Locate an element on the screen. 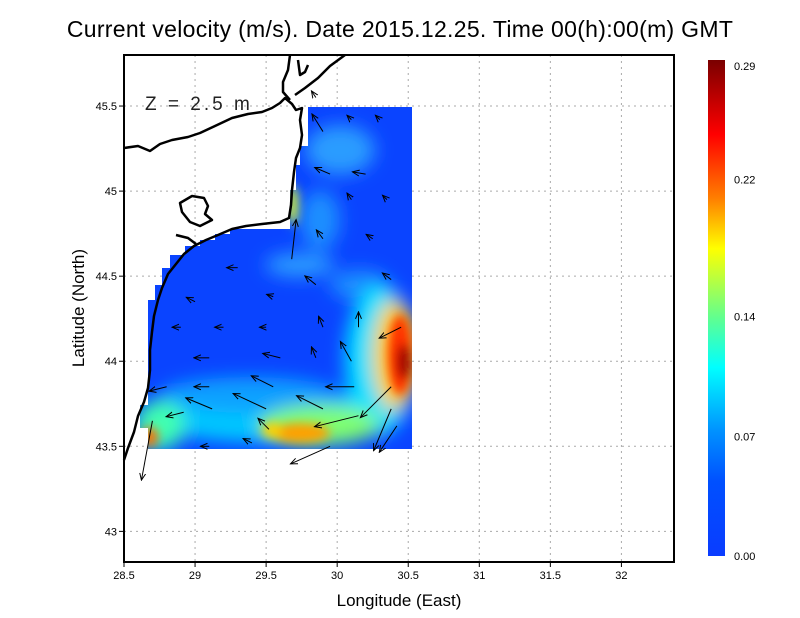  colorbar-tick-label: 0.29 is located at coordinates (744, 67).